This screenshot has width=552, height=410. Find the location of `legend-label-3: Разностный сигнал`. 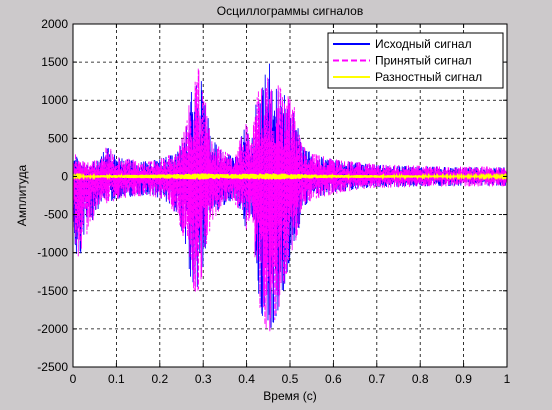

legend-label-3: Разностный сигнал is located at coordinates (428, 77).